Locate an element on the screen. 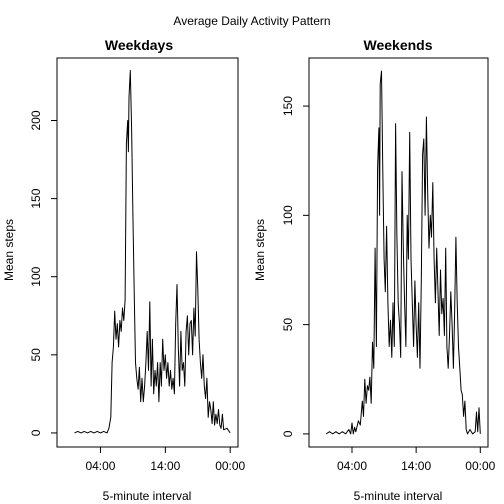 This screenshot has height=504, width=504. weekdays-title: Weekdays is located at coordinates (139, 45).